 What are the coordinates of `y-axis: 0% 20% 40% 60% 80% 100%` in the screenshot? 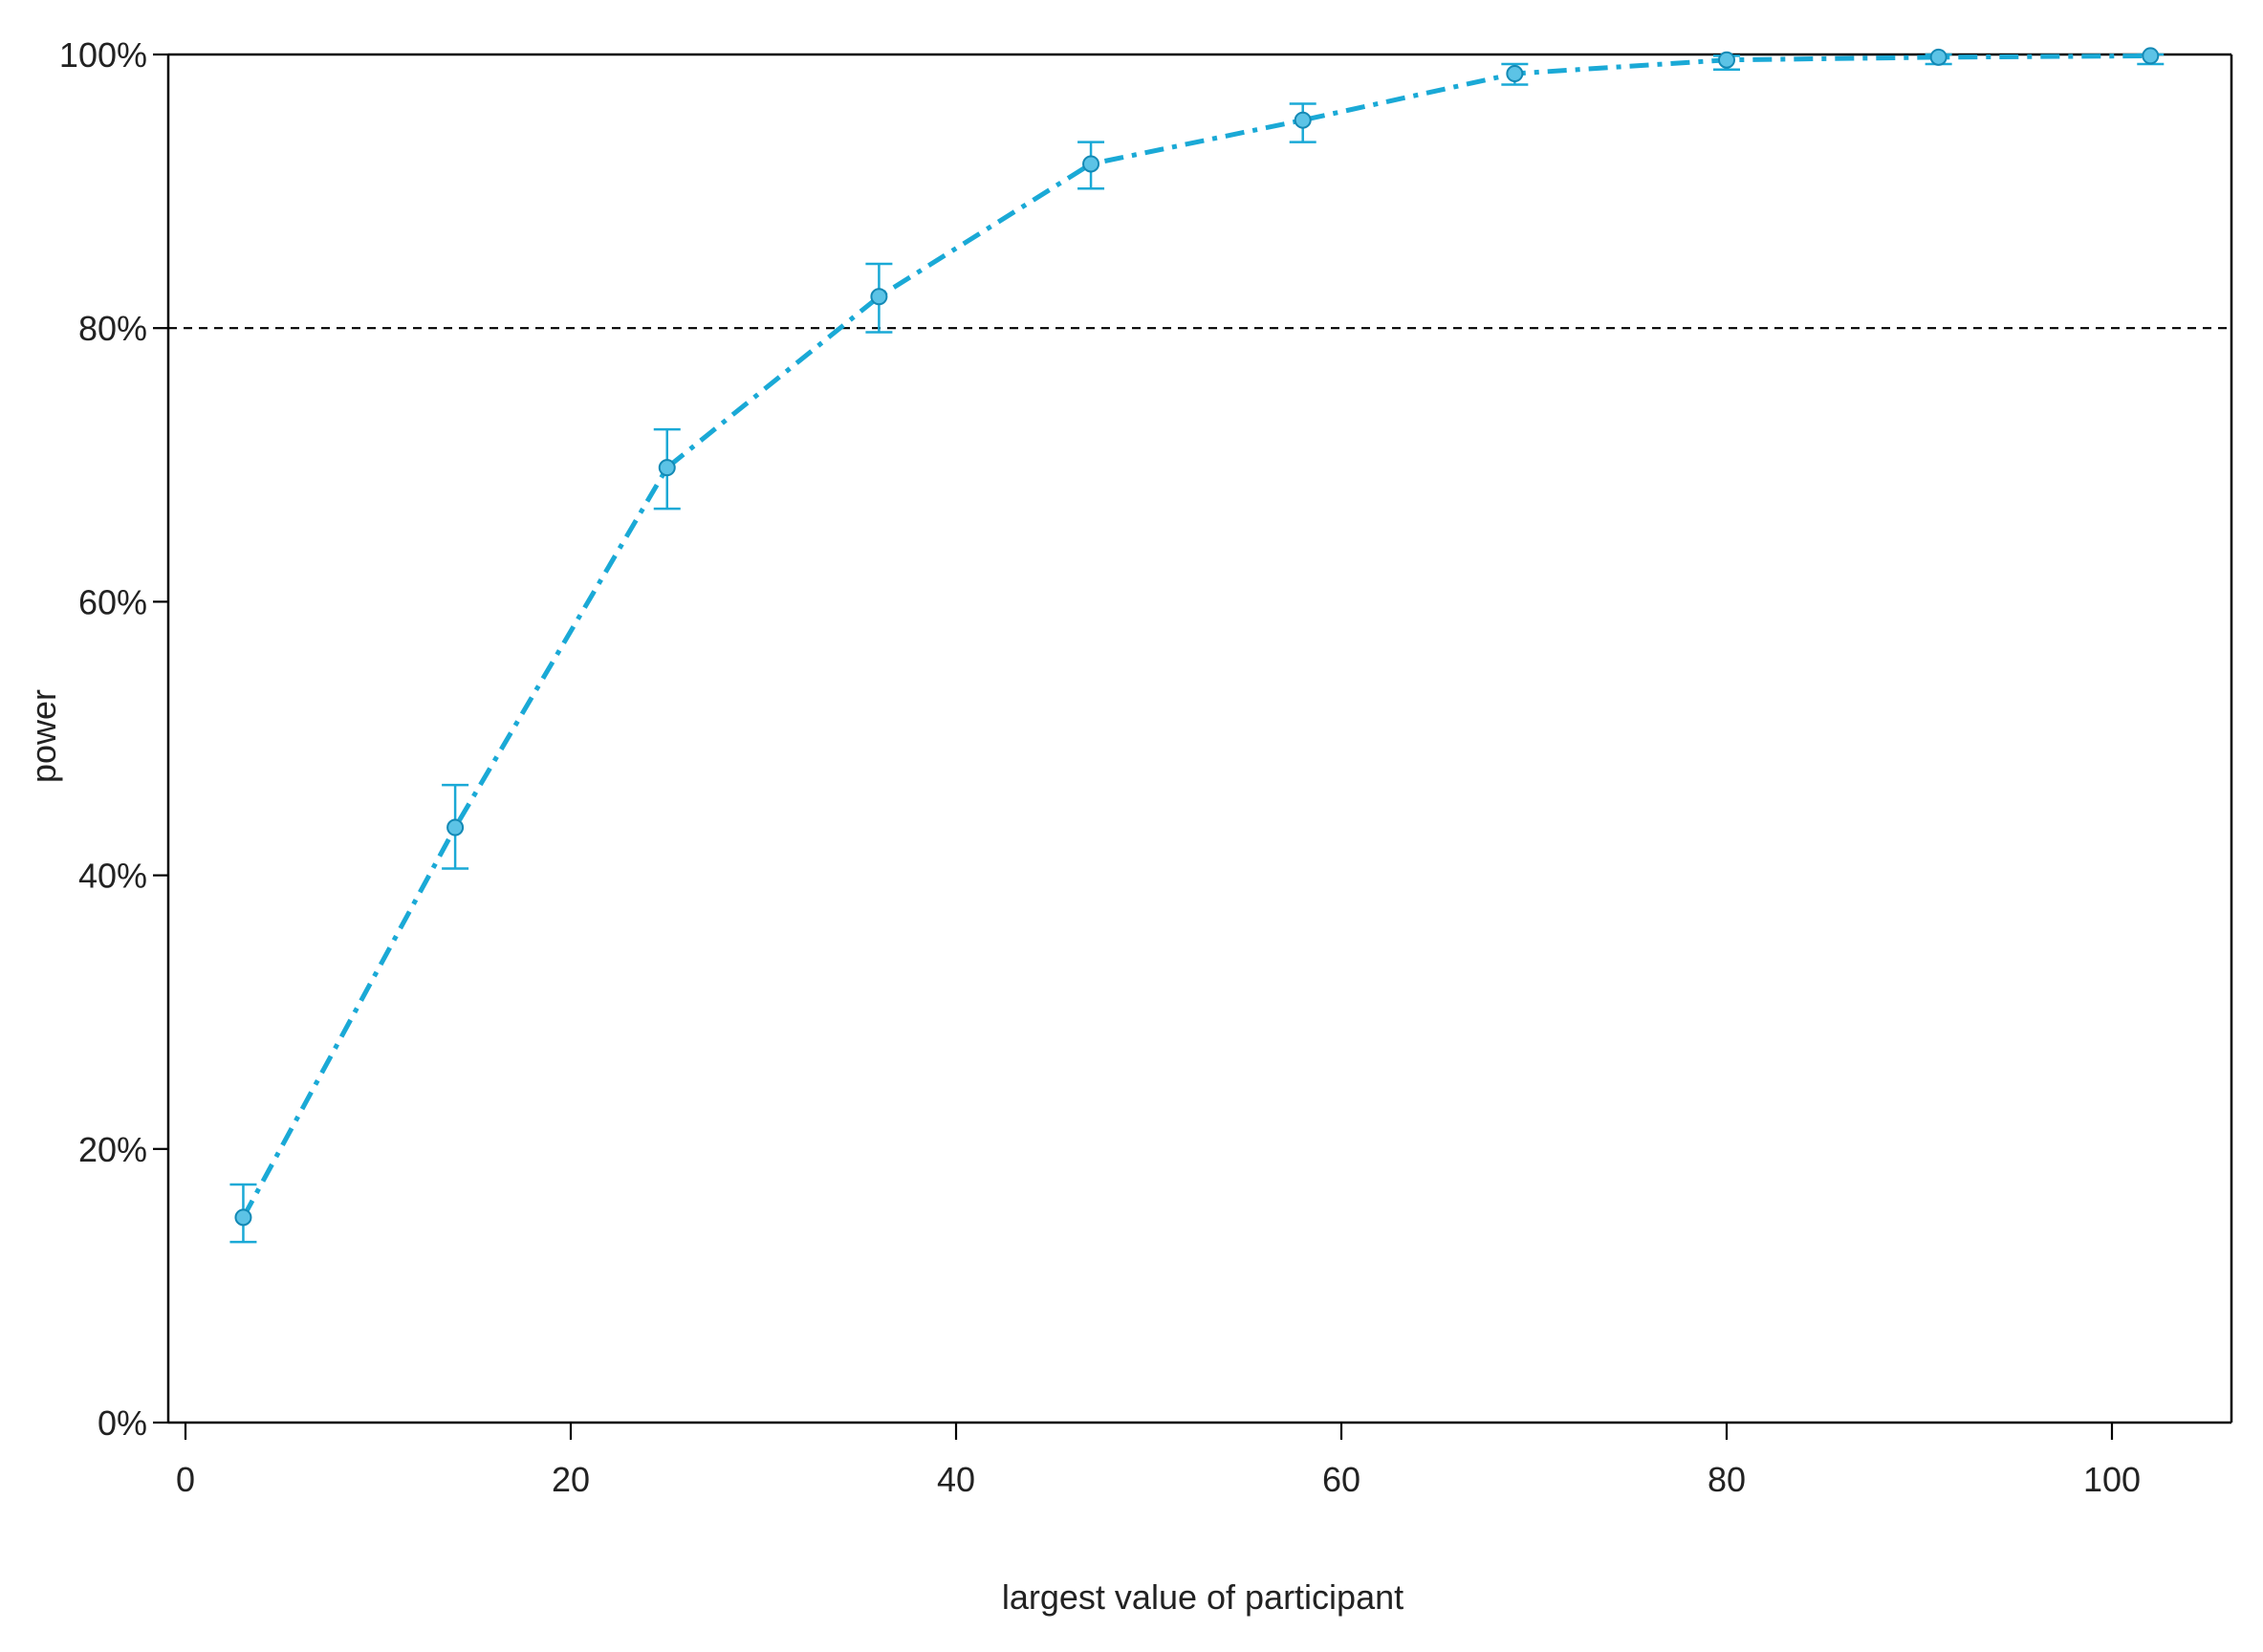 It's located at (114, 739).